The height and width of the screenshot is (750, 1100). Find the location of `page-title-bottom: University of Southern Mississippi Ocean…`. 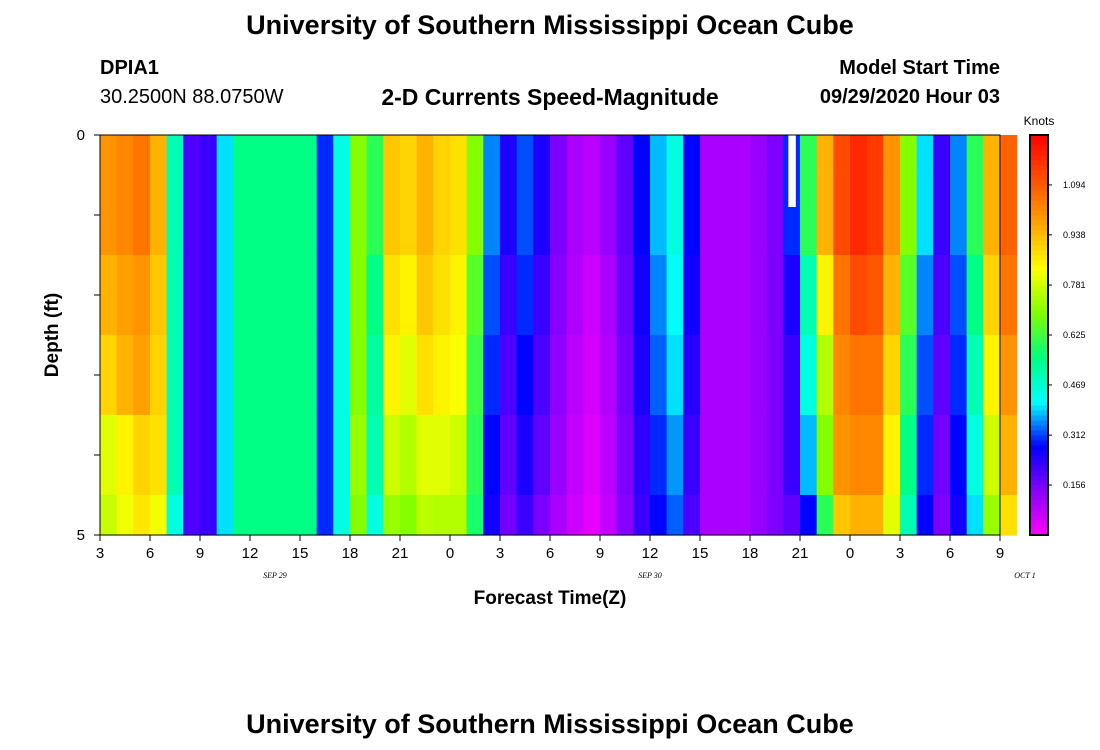

page-title-bottom: University of Southern Mississippi Ocean… is located at coordinates (550, 724).